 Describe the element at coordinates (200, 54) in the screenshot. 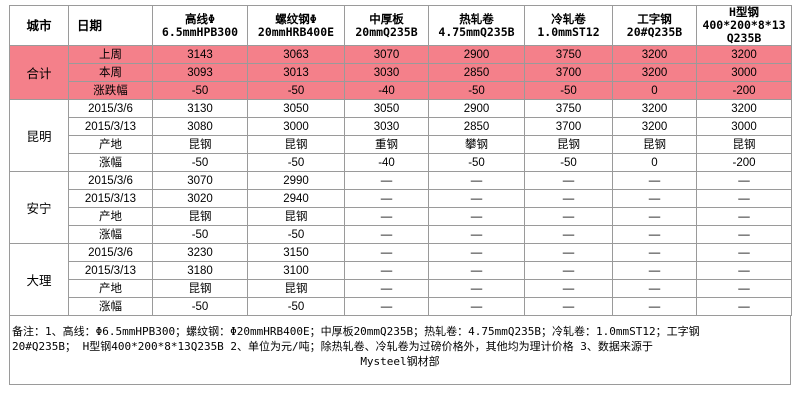

I see `value-cell: 3143` at that location.